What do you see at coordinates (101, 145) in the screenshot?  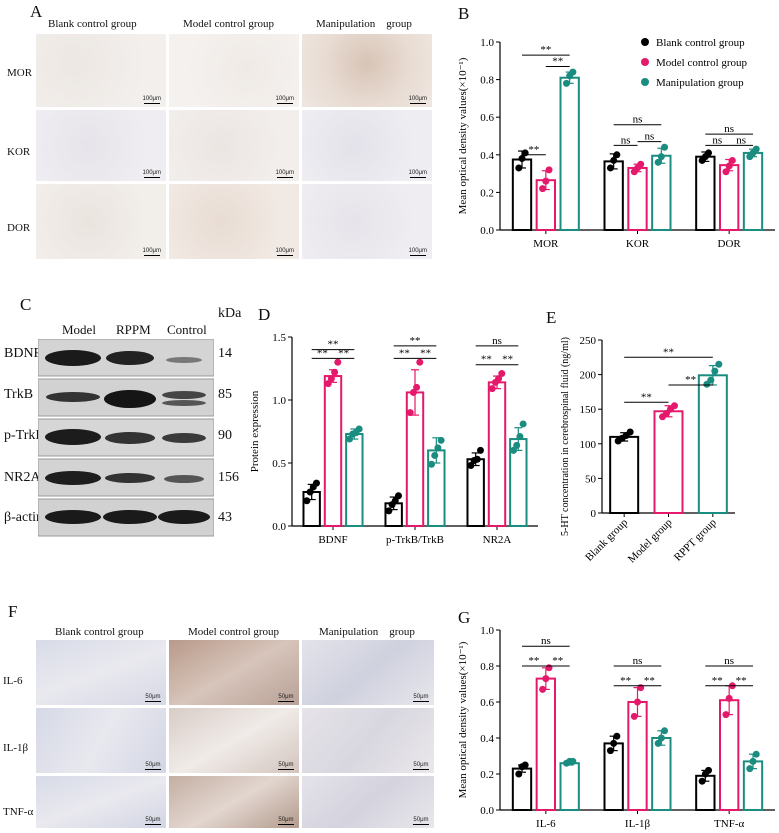 I see `micrograph-blank-kor: 100μm` at bounding box center [101, 145].